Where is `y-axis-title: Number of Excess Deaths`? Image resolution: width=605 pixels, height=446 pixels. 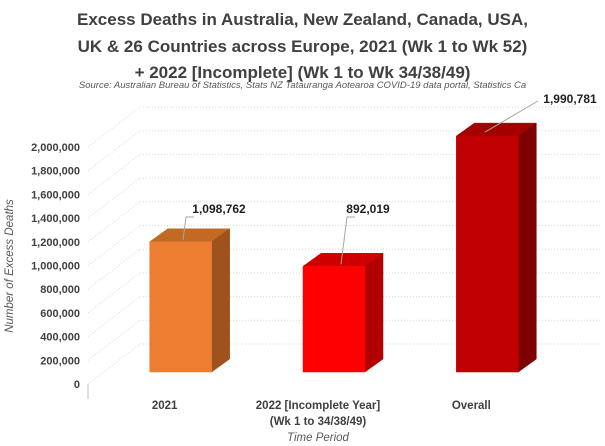
y-axis-title: Number of Excess Deaths is located at coordinates (10, 266).